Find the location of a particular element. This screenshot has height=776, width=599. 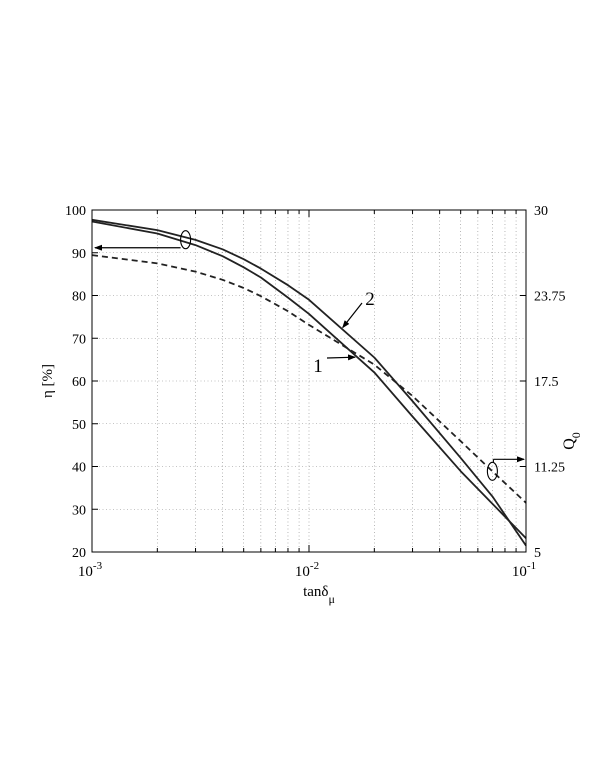

y-axis-label: η [%] is located at coordinates (48, 381).